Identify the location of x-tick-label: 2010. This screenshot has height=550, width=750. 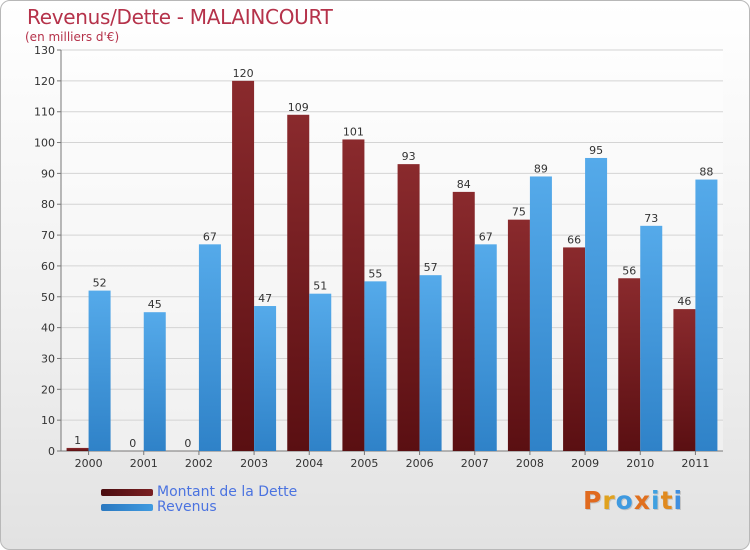
(640, 463).